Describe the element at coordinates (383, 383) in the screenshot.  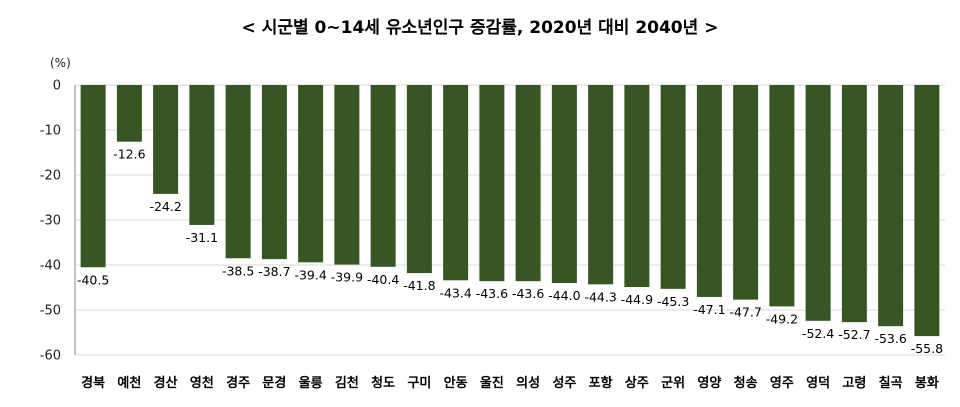
I see `x-category-label: 청도` at that location.